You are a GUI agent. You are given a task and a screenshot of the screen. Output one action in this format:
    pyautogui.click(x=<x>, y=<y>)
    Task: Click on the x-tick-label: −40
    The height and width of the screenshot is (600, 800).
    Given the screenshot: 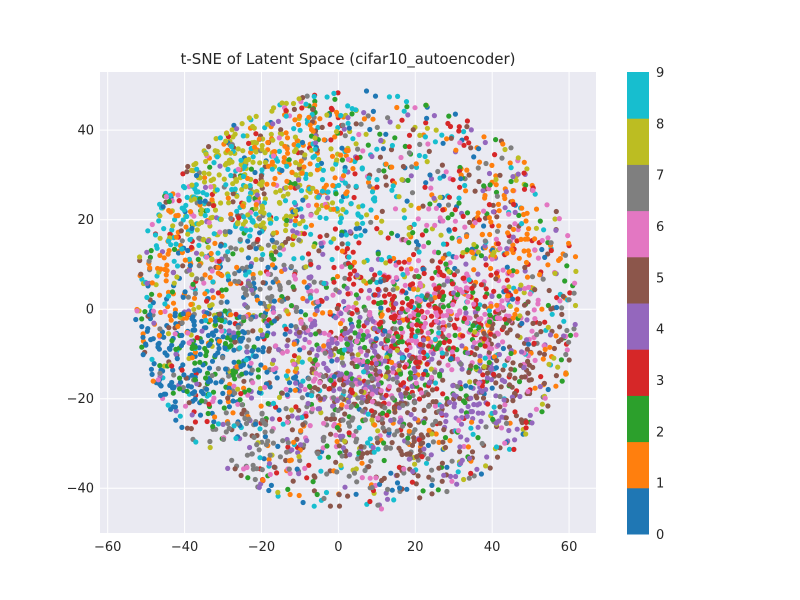 What is the action you would take?
    pyautogui.click(x=184, y=547)
    